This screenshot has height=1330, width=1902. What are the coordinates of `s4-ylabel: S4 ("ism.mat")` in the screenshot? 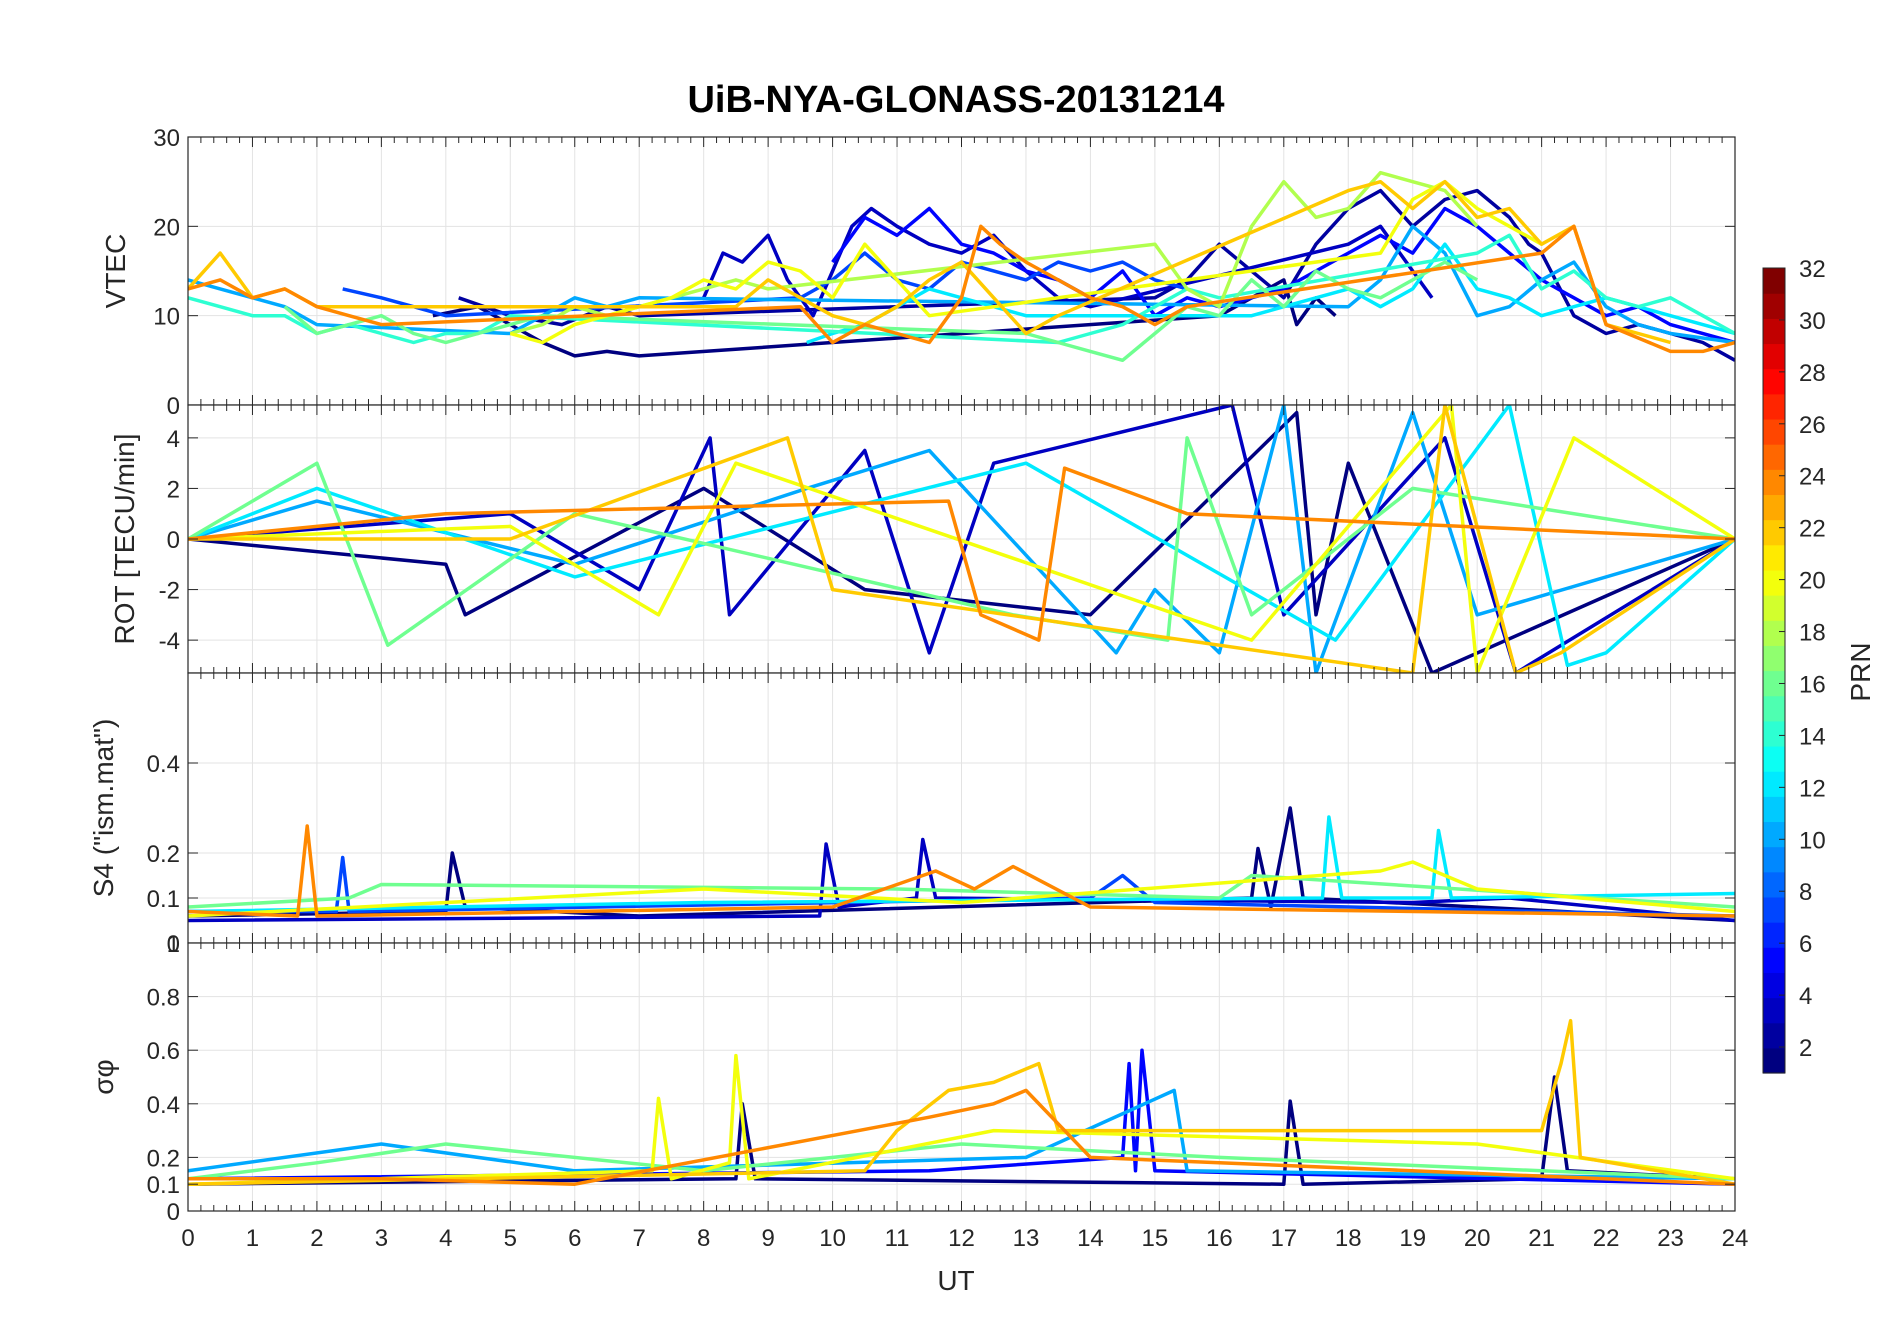 It's located at (103, 808).